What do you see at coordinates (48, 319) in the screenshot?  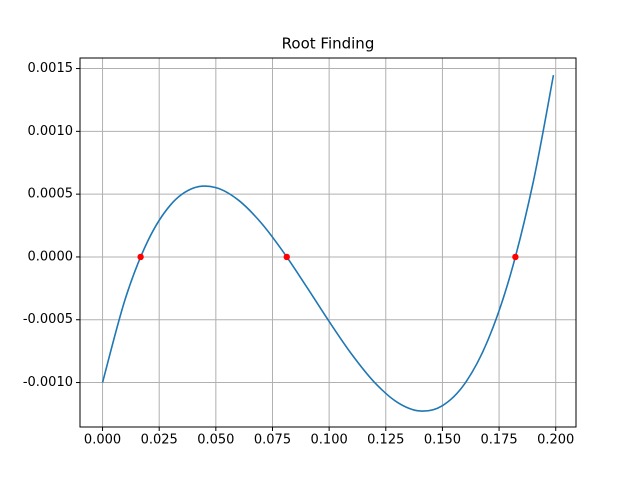 I see `y-tick-label: -0.0005` at bounding box center [48, 319].